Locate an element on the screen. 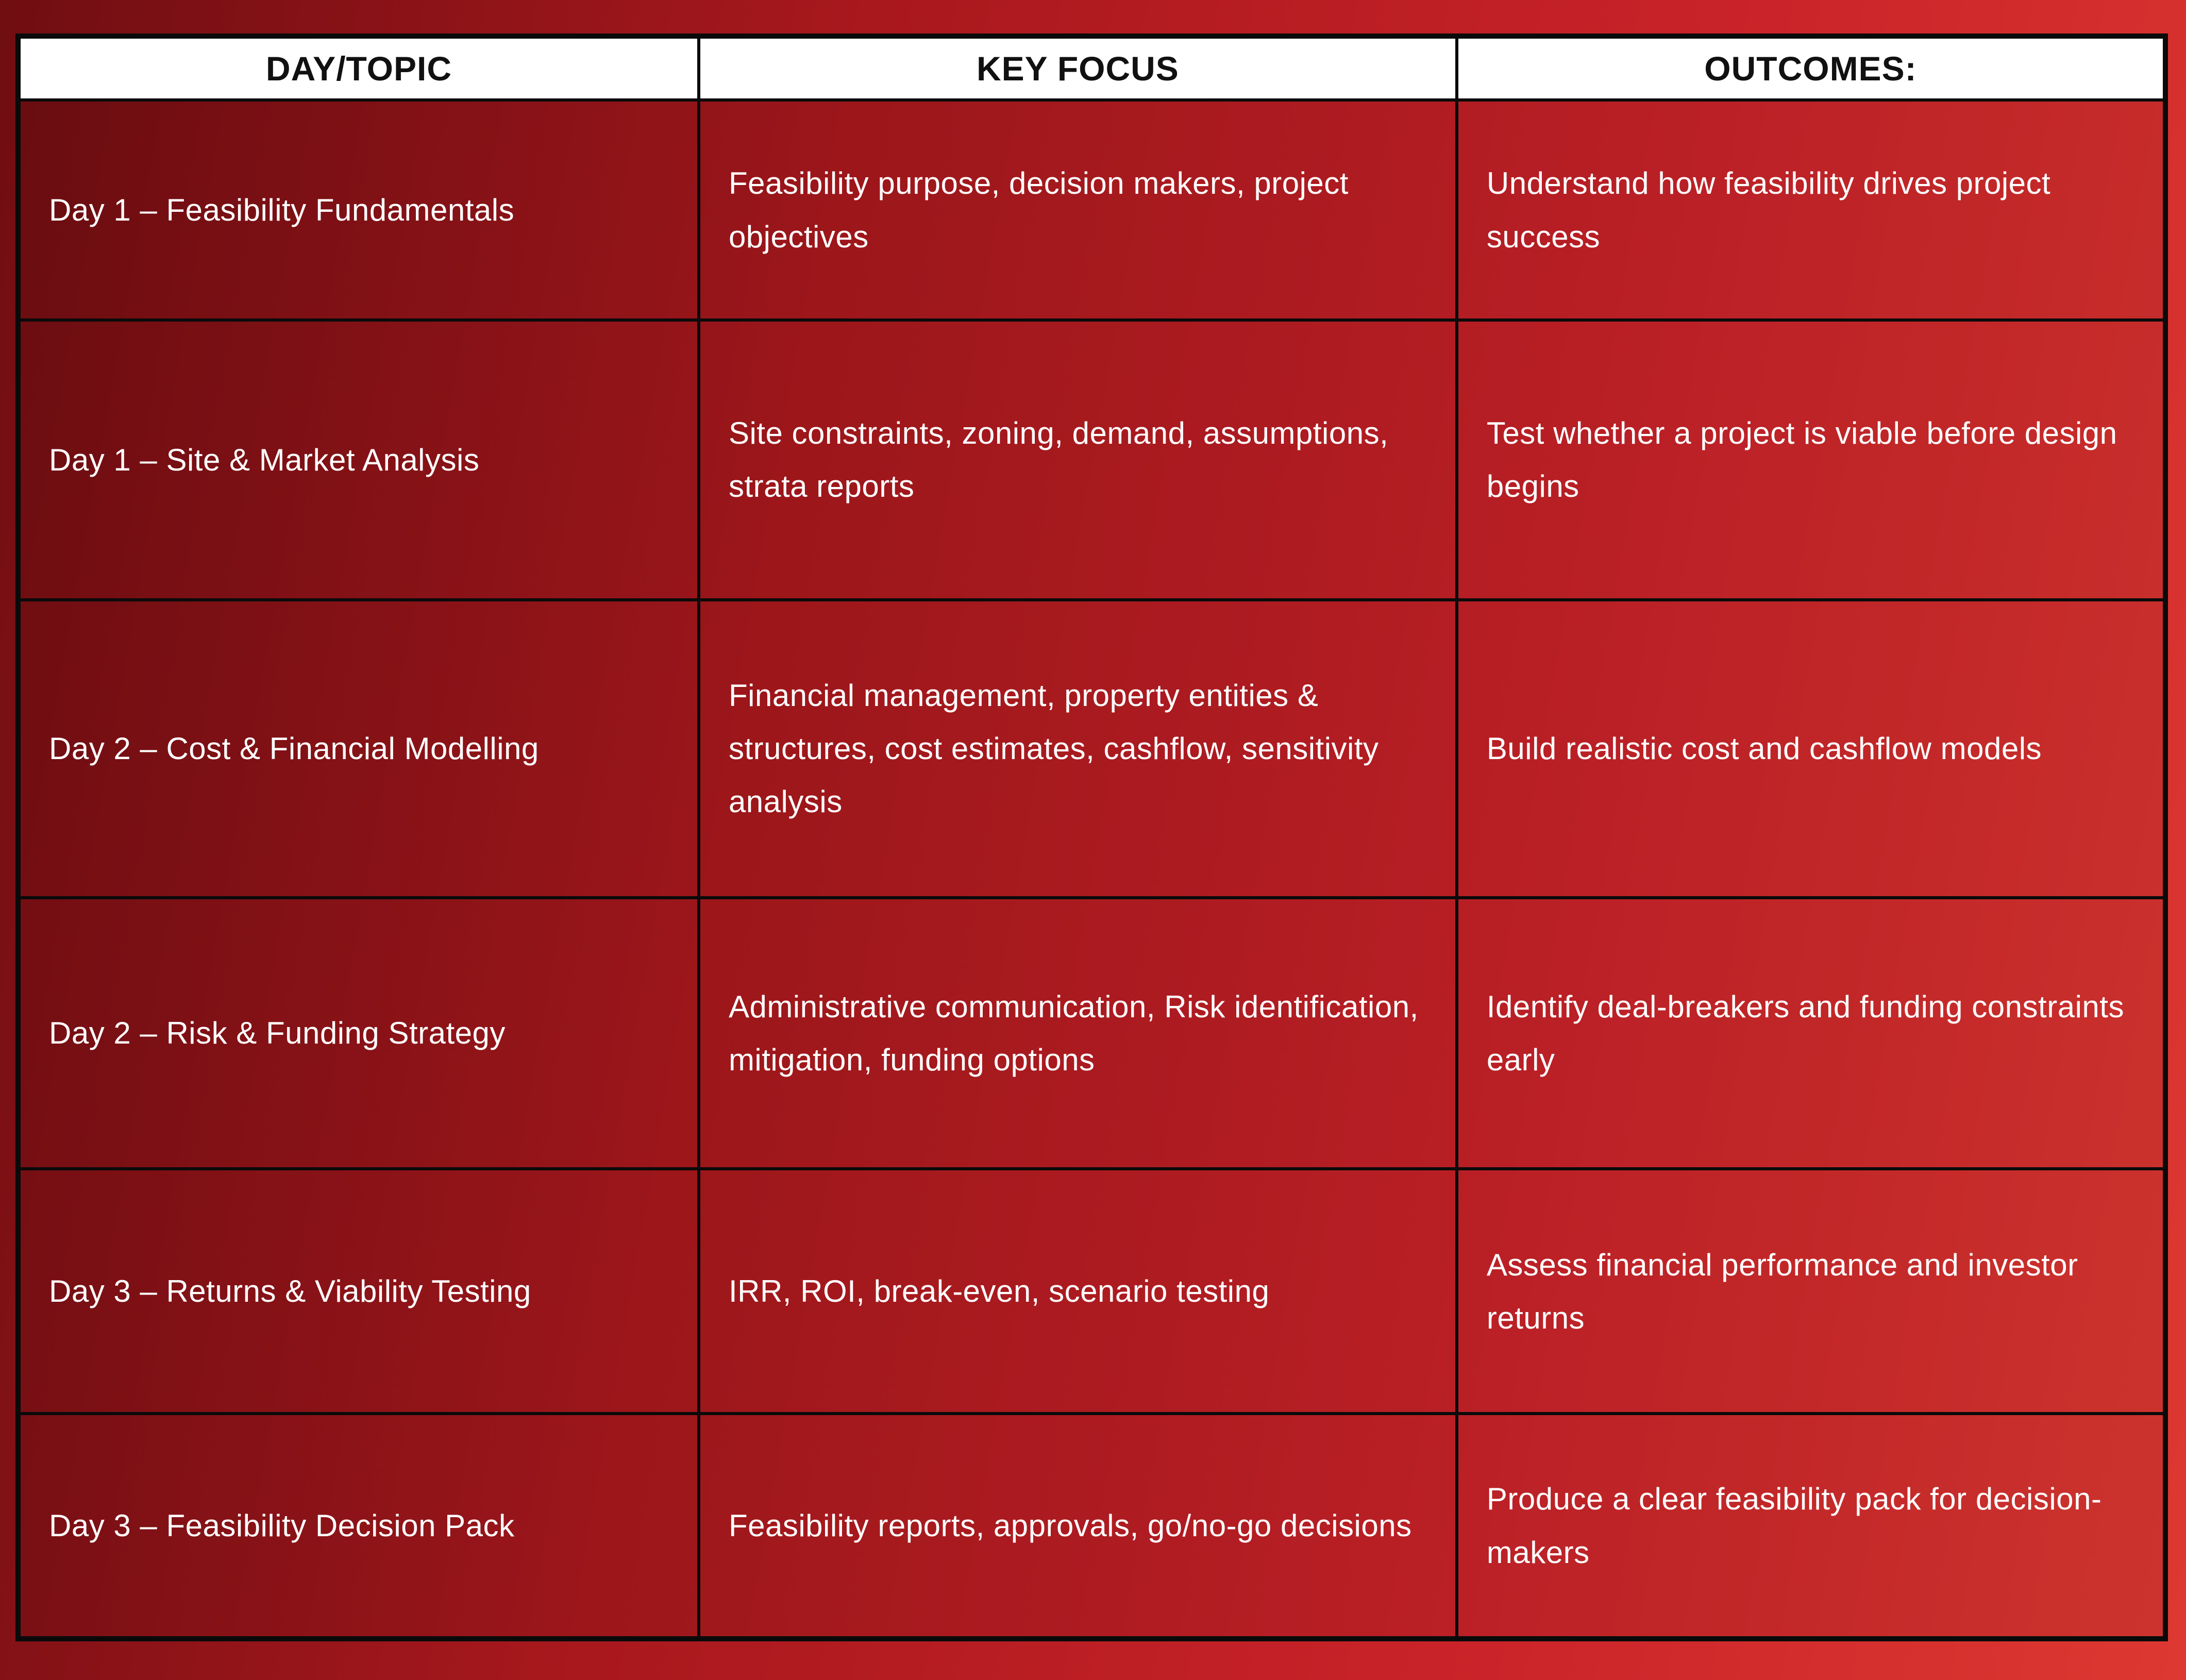 This screenshot has width=2186, height=1680. outcomes-cell: Build realistic cost and cashflow models is located at coordinates (1811, 749).